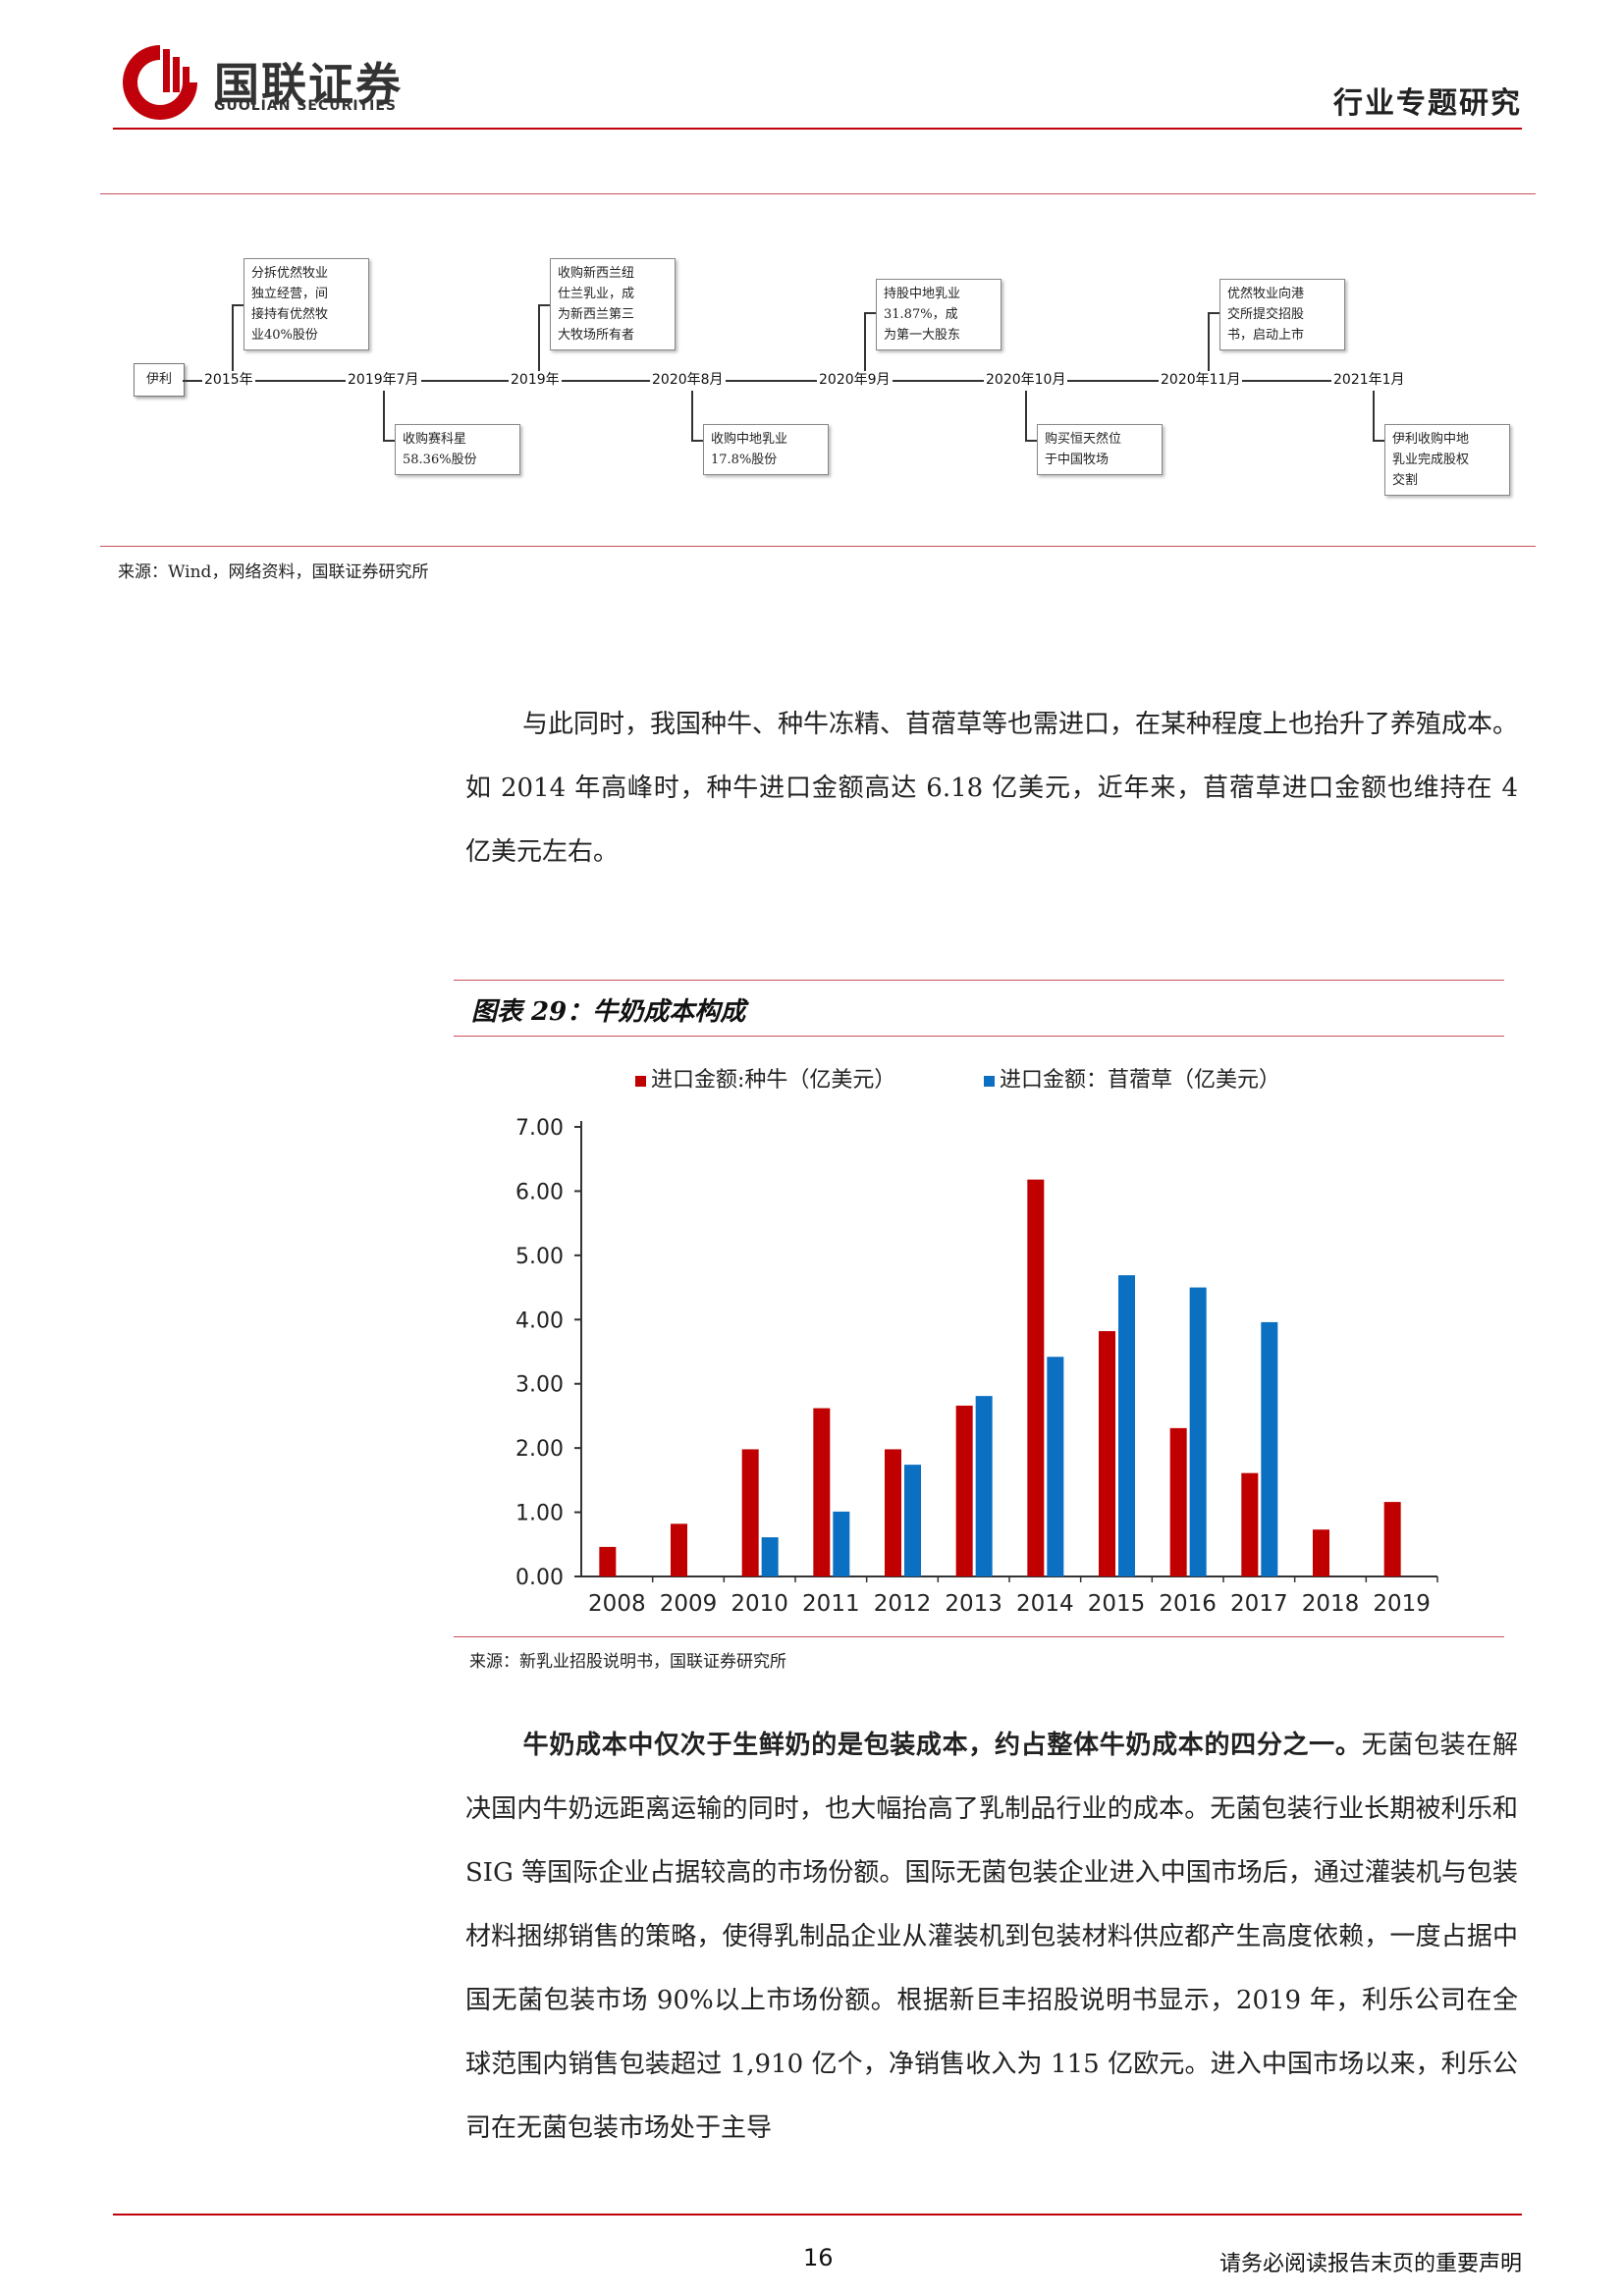  Describe the element at coordinates (1117, 1604) in the screenshot. I see `x-tick-label: 2015` at that location.